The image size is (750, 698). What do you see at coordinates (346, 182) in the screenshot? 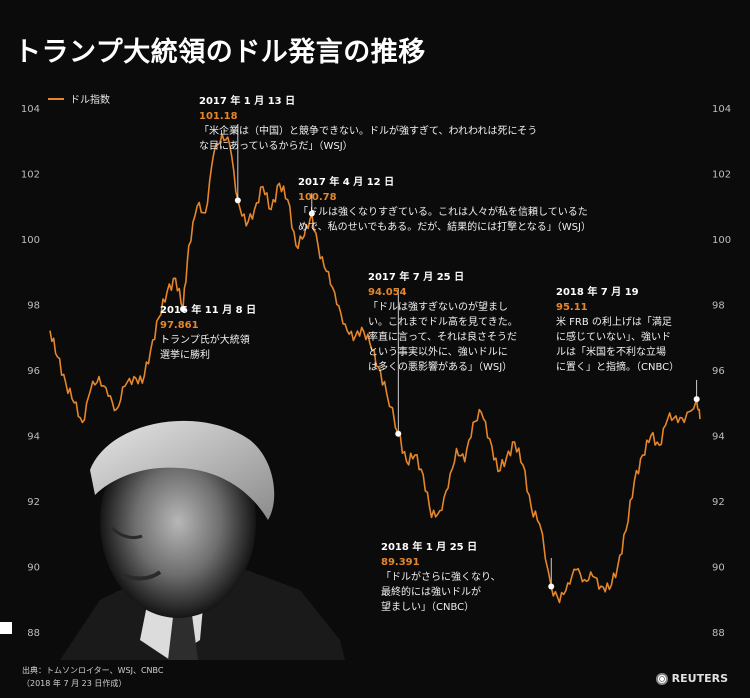
I see `annotation-date: 2017 年 4 月 12 日` at bounding box center [346, 182].